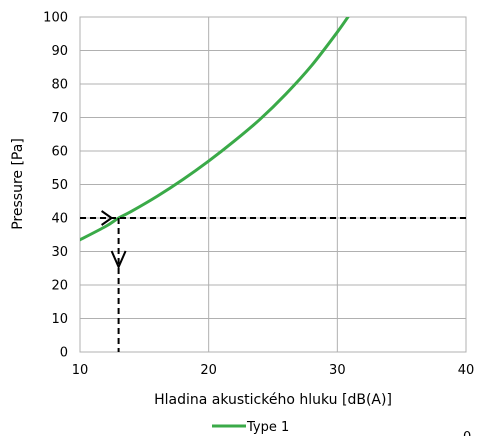 This screenshot has height=436, width=477. I want to click on y-tick-label: 80, so click(59, 85).